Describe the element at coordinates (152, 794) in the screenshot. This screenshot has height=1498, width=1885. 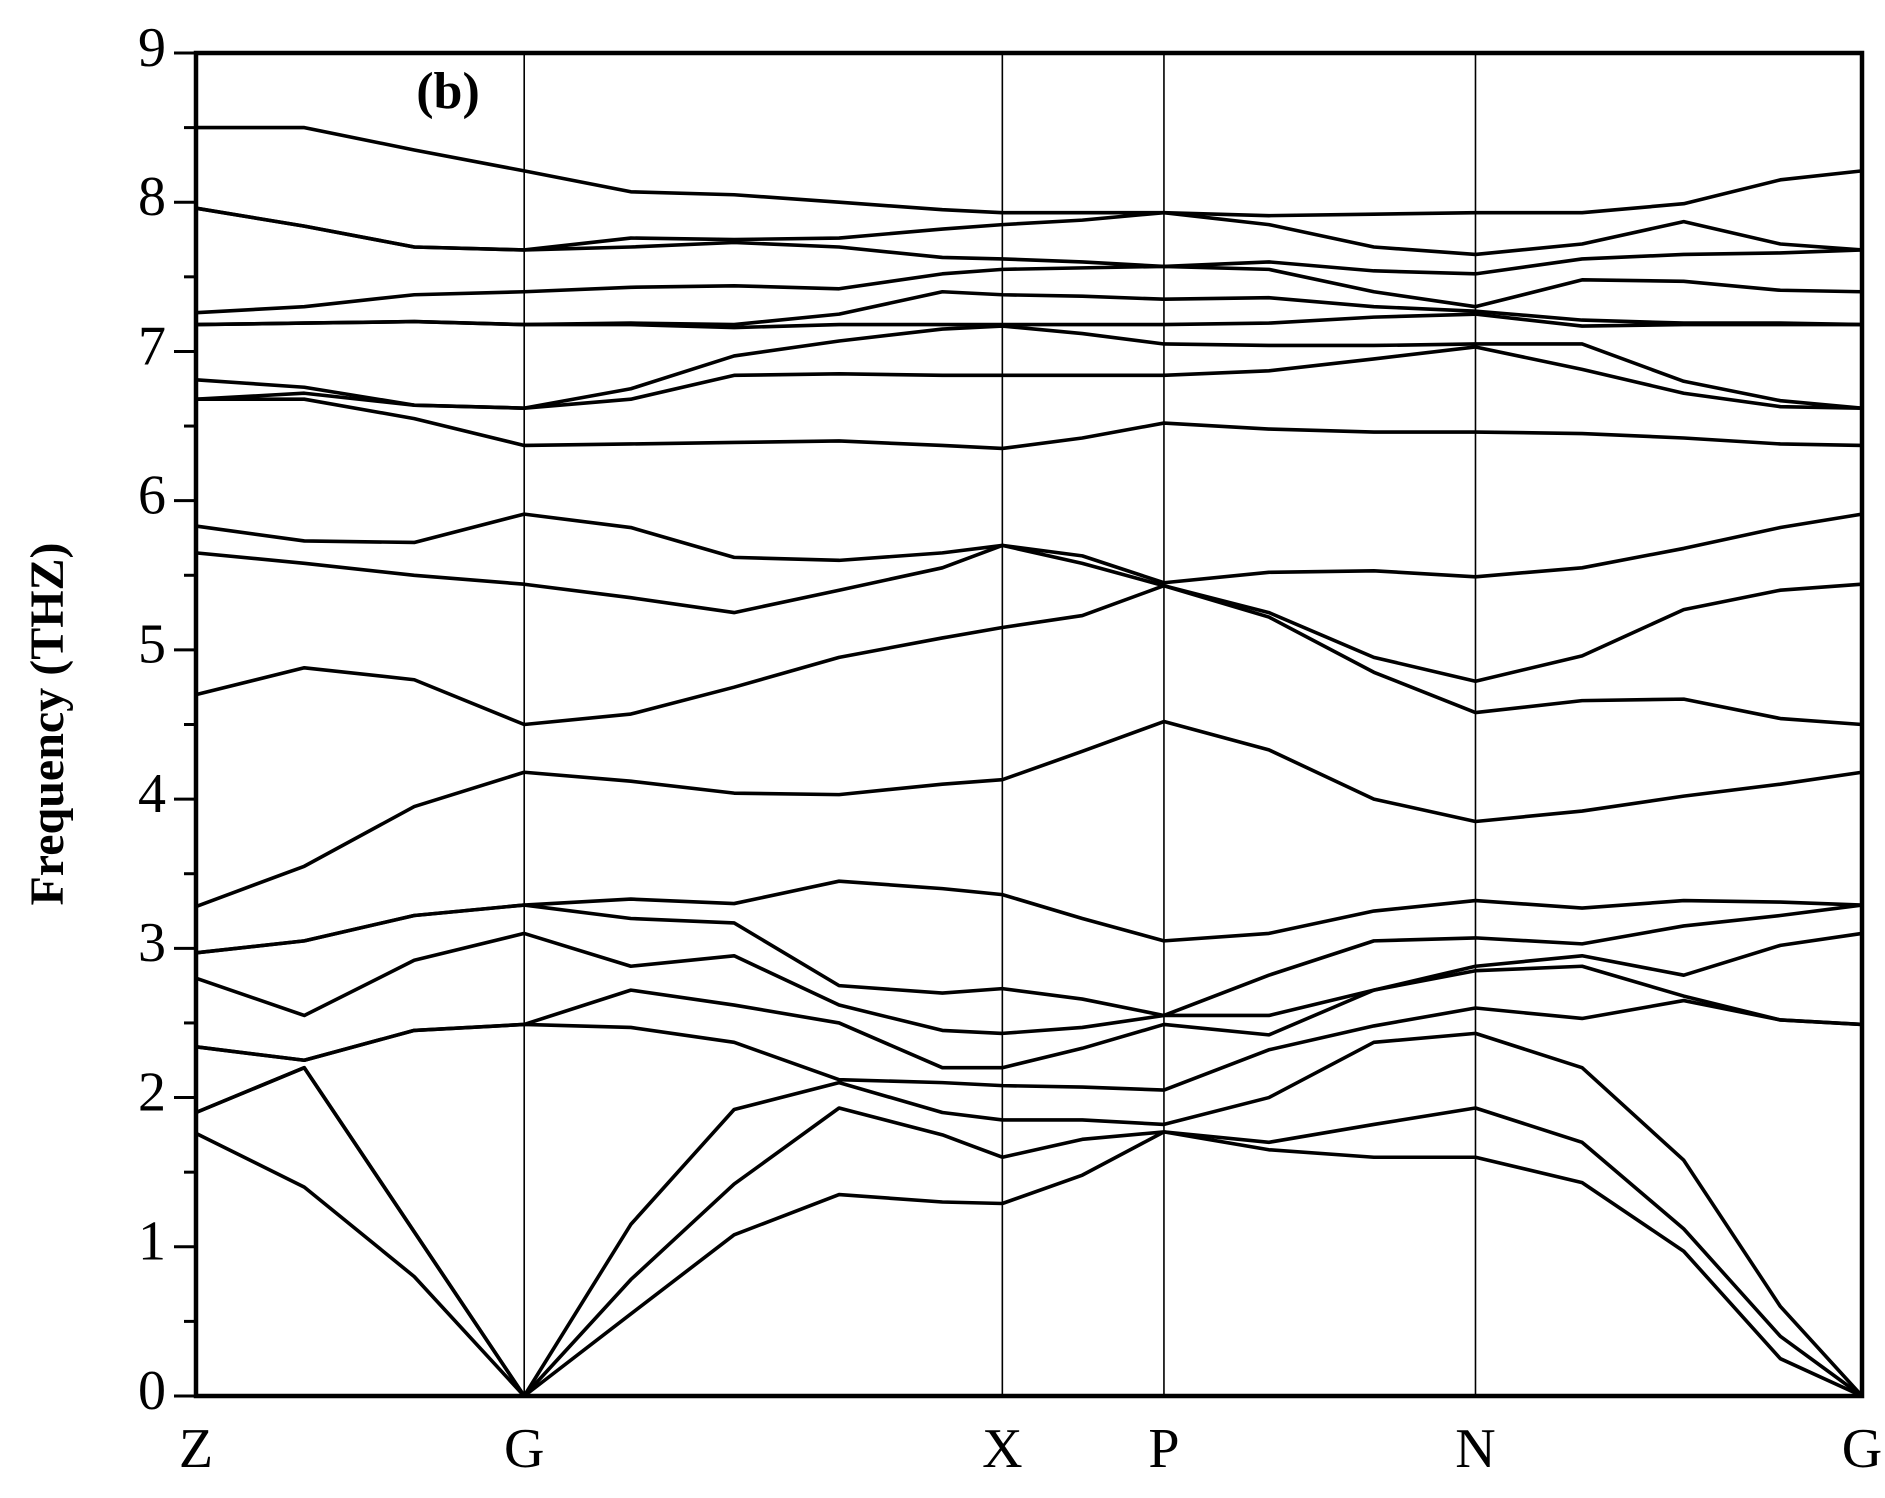
I see `y-tick-label: 4` at that location.